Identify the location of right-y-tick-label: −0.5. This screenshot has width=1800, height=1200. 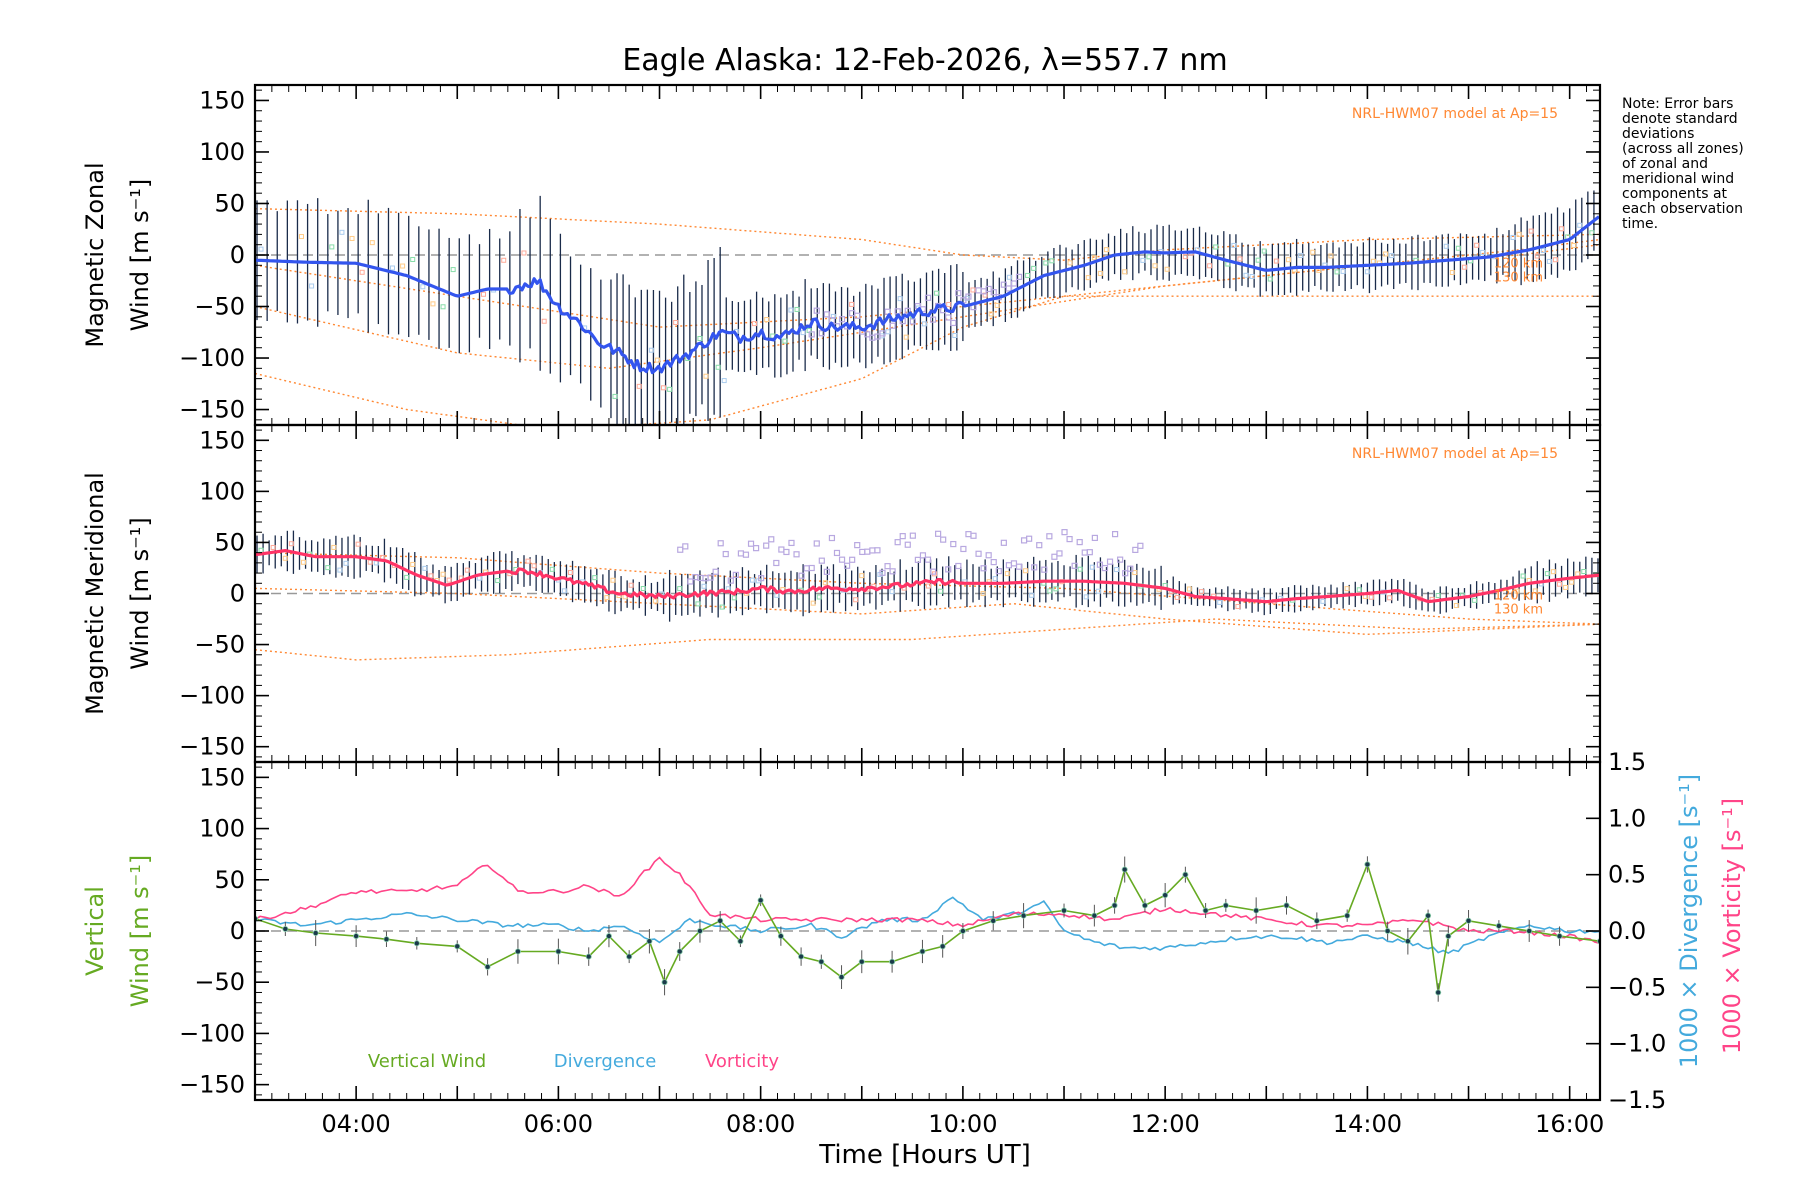
(1637, 987).